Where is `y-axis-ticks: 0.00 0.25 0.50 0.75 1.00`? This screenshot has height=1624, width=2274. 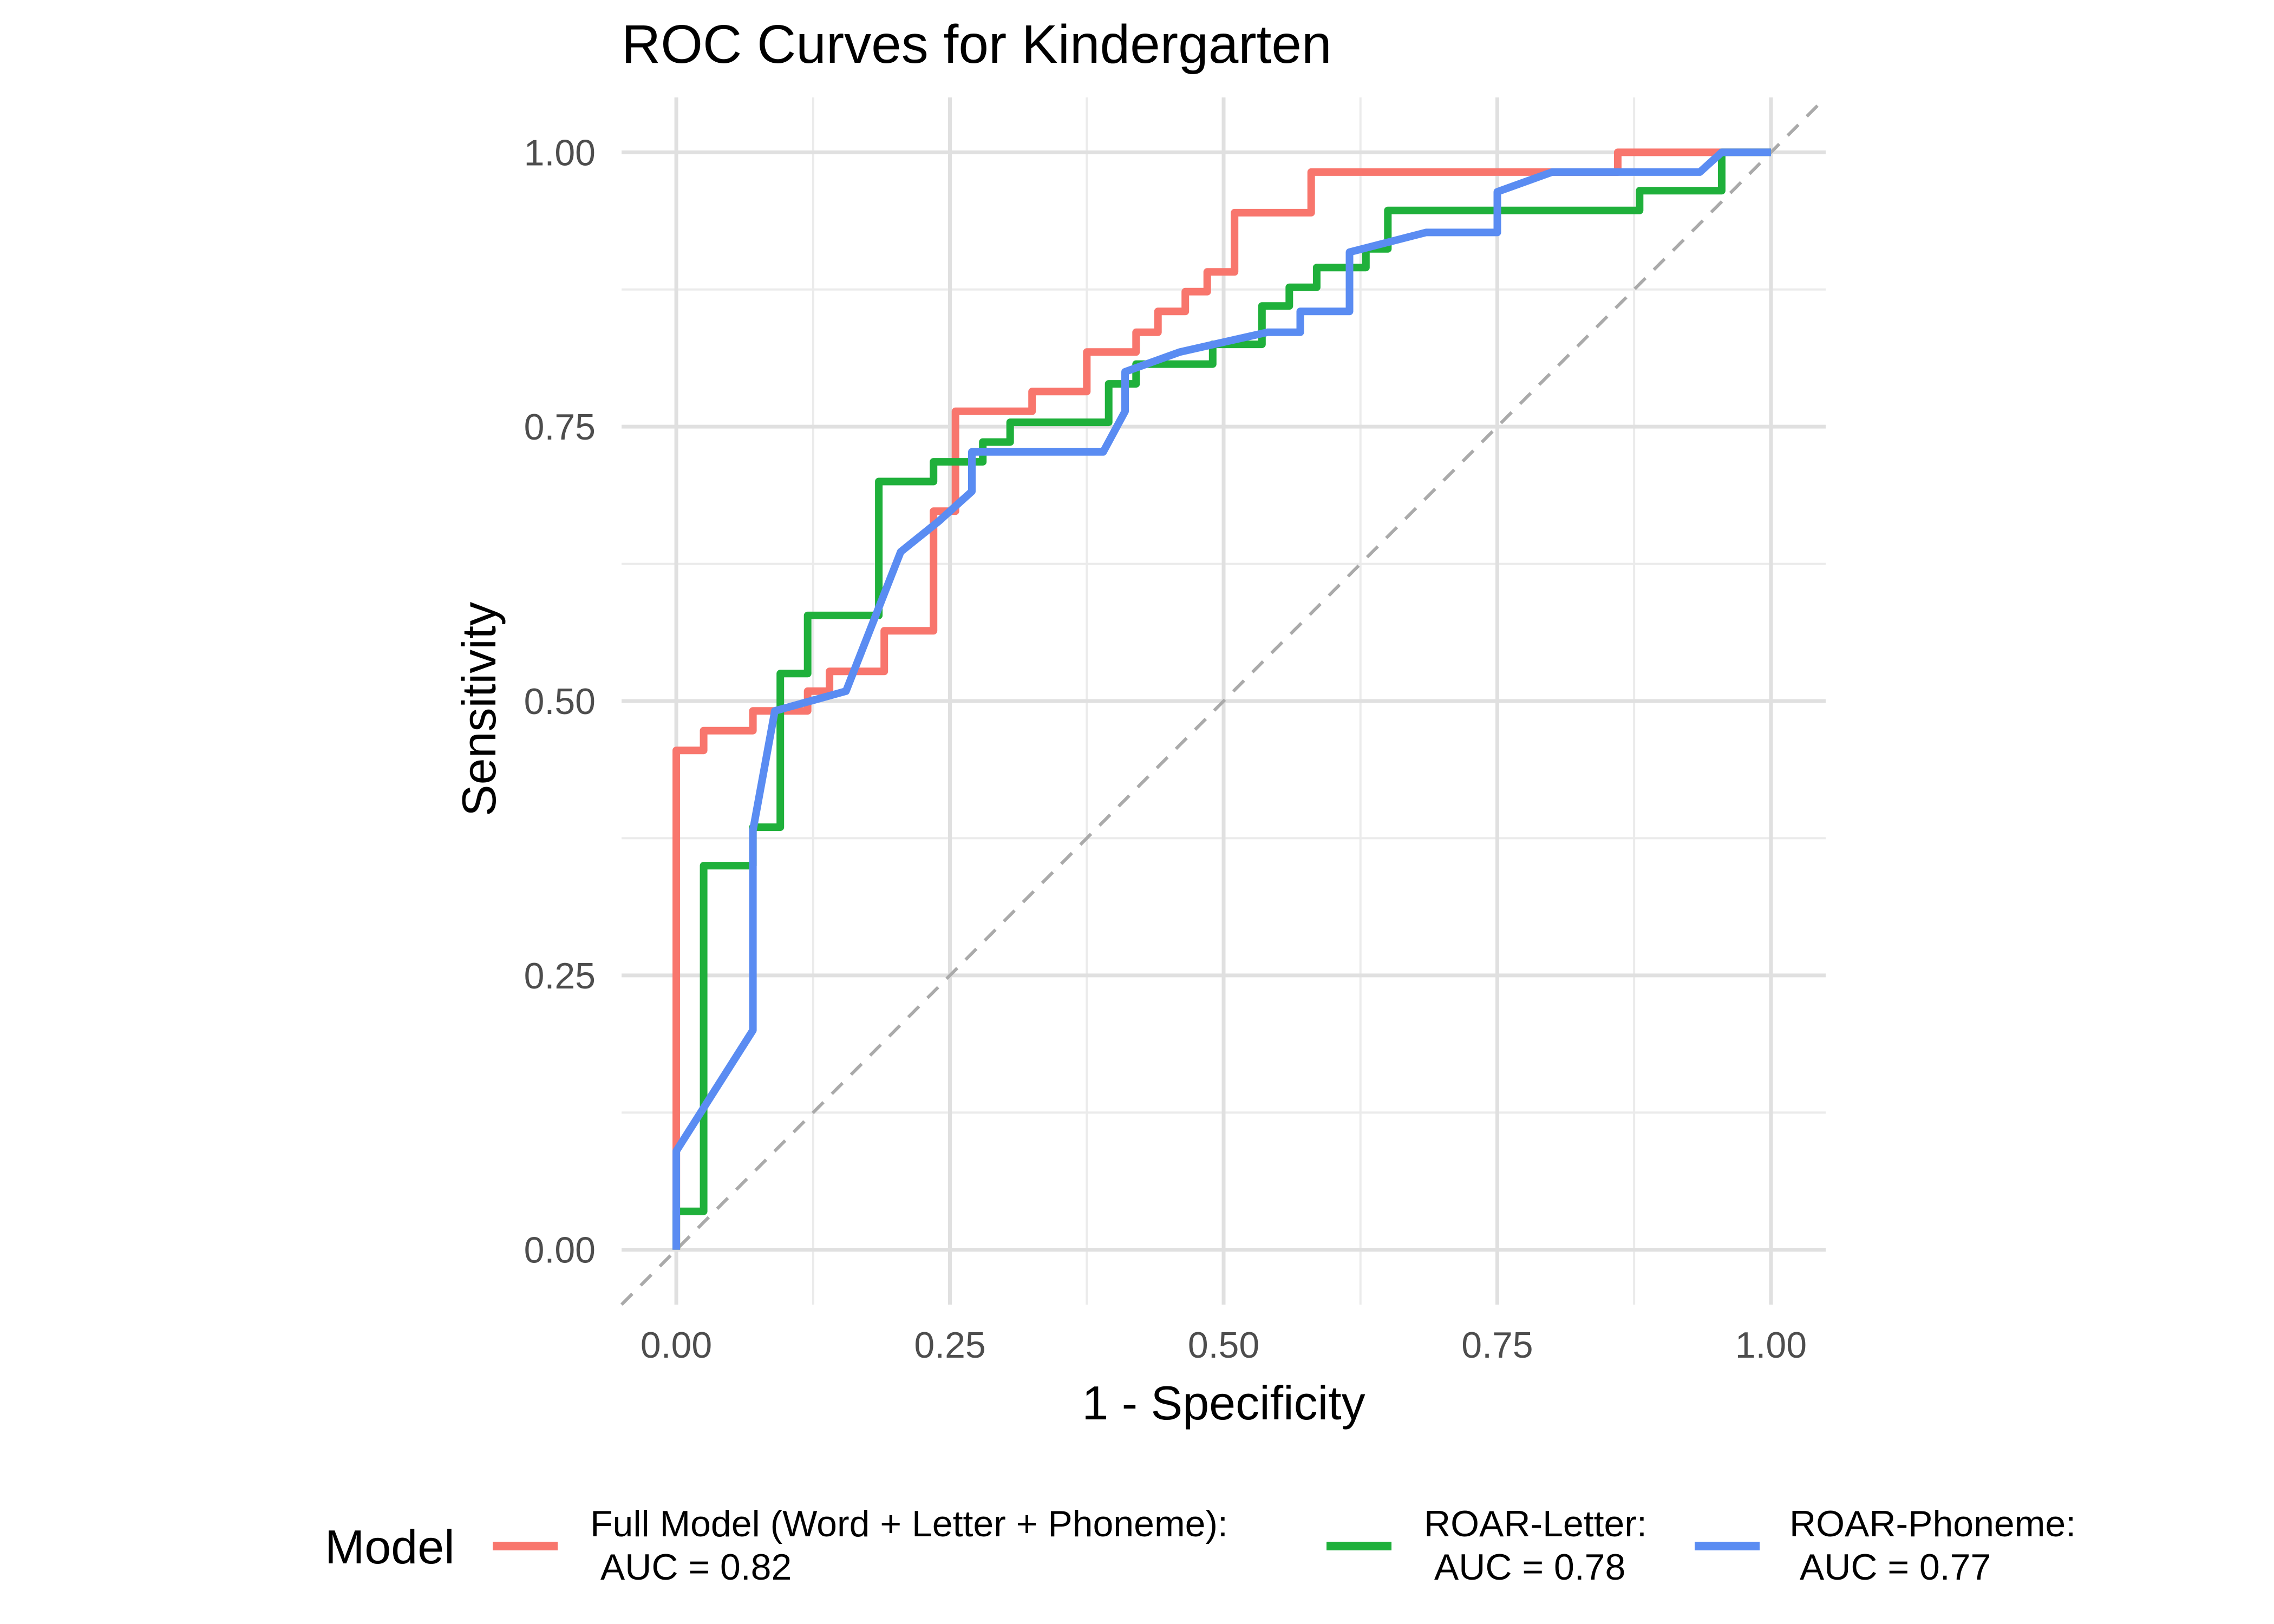
y-axis-ticks: 0.00 0.25 0.50 0.75 1.00 is located at coordinates (560, 702).